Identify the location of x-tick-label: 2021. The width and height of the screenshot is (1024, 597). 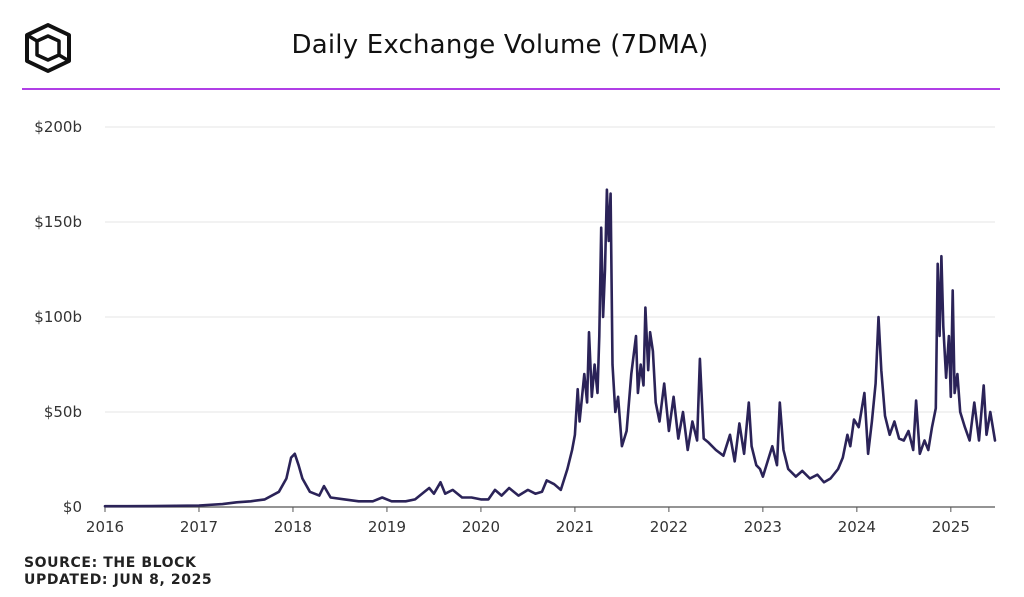
(575, 527).